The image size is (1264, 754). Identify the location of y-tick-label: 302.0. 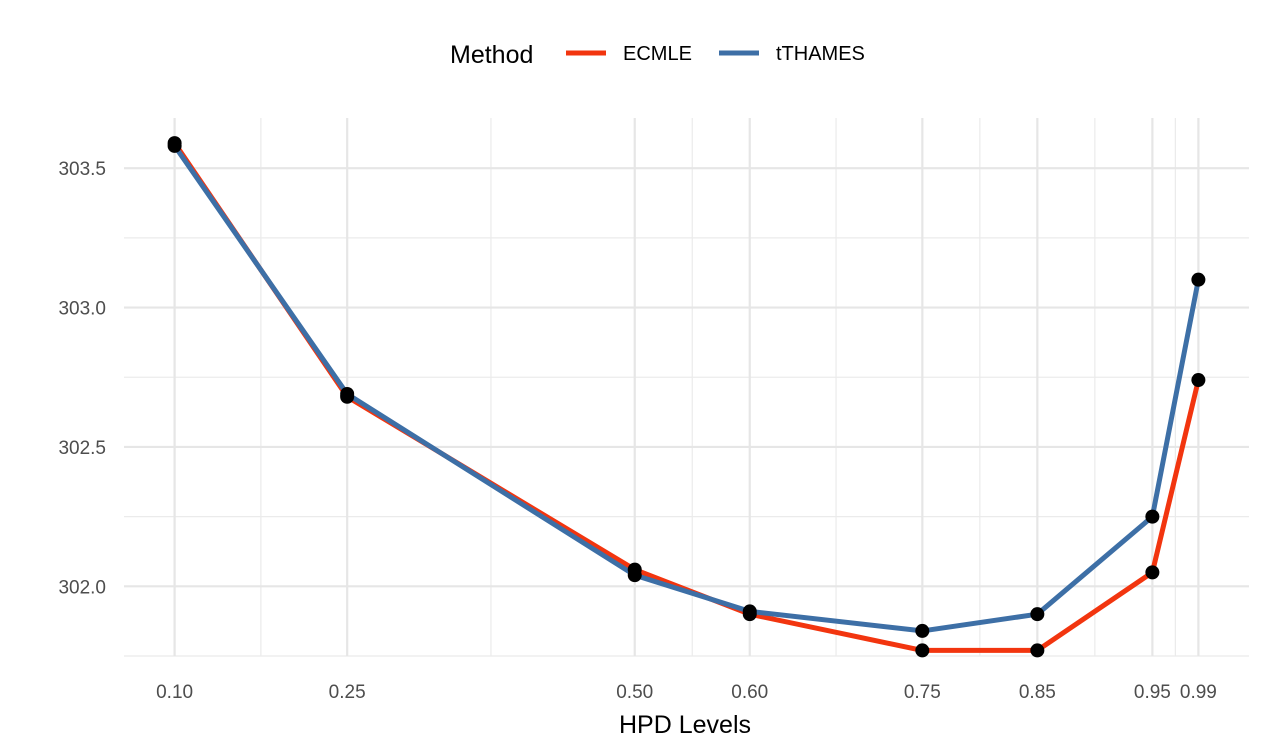
(82, 587).